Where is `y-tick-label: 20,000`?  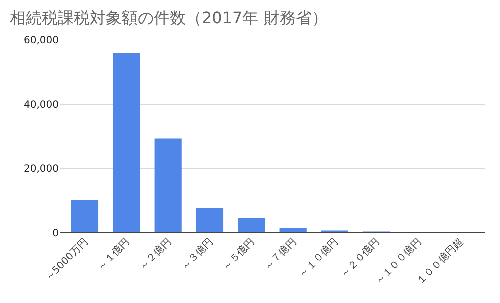 y-tick-label: 20,000 is located at coordinates (41, 170).